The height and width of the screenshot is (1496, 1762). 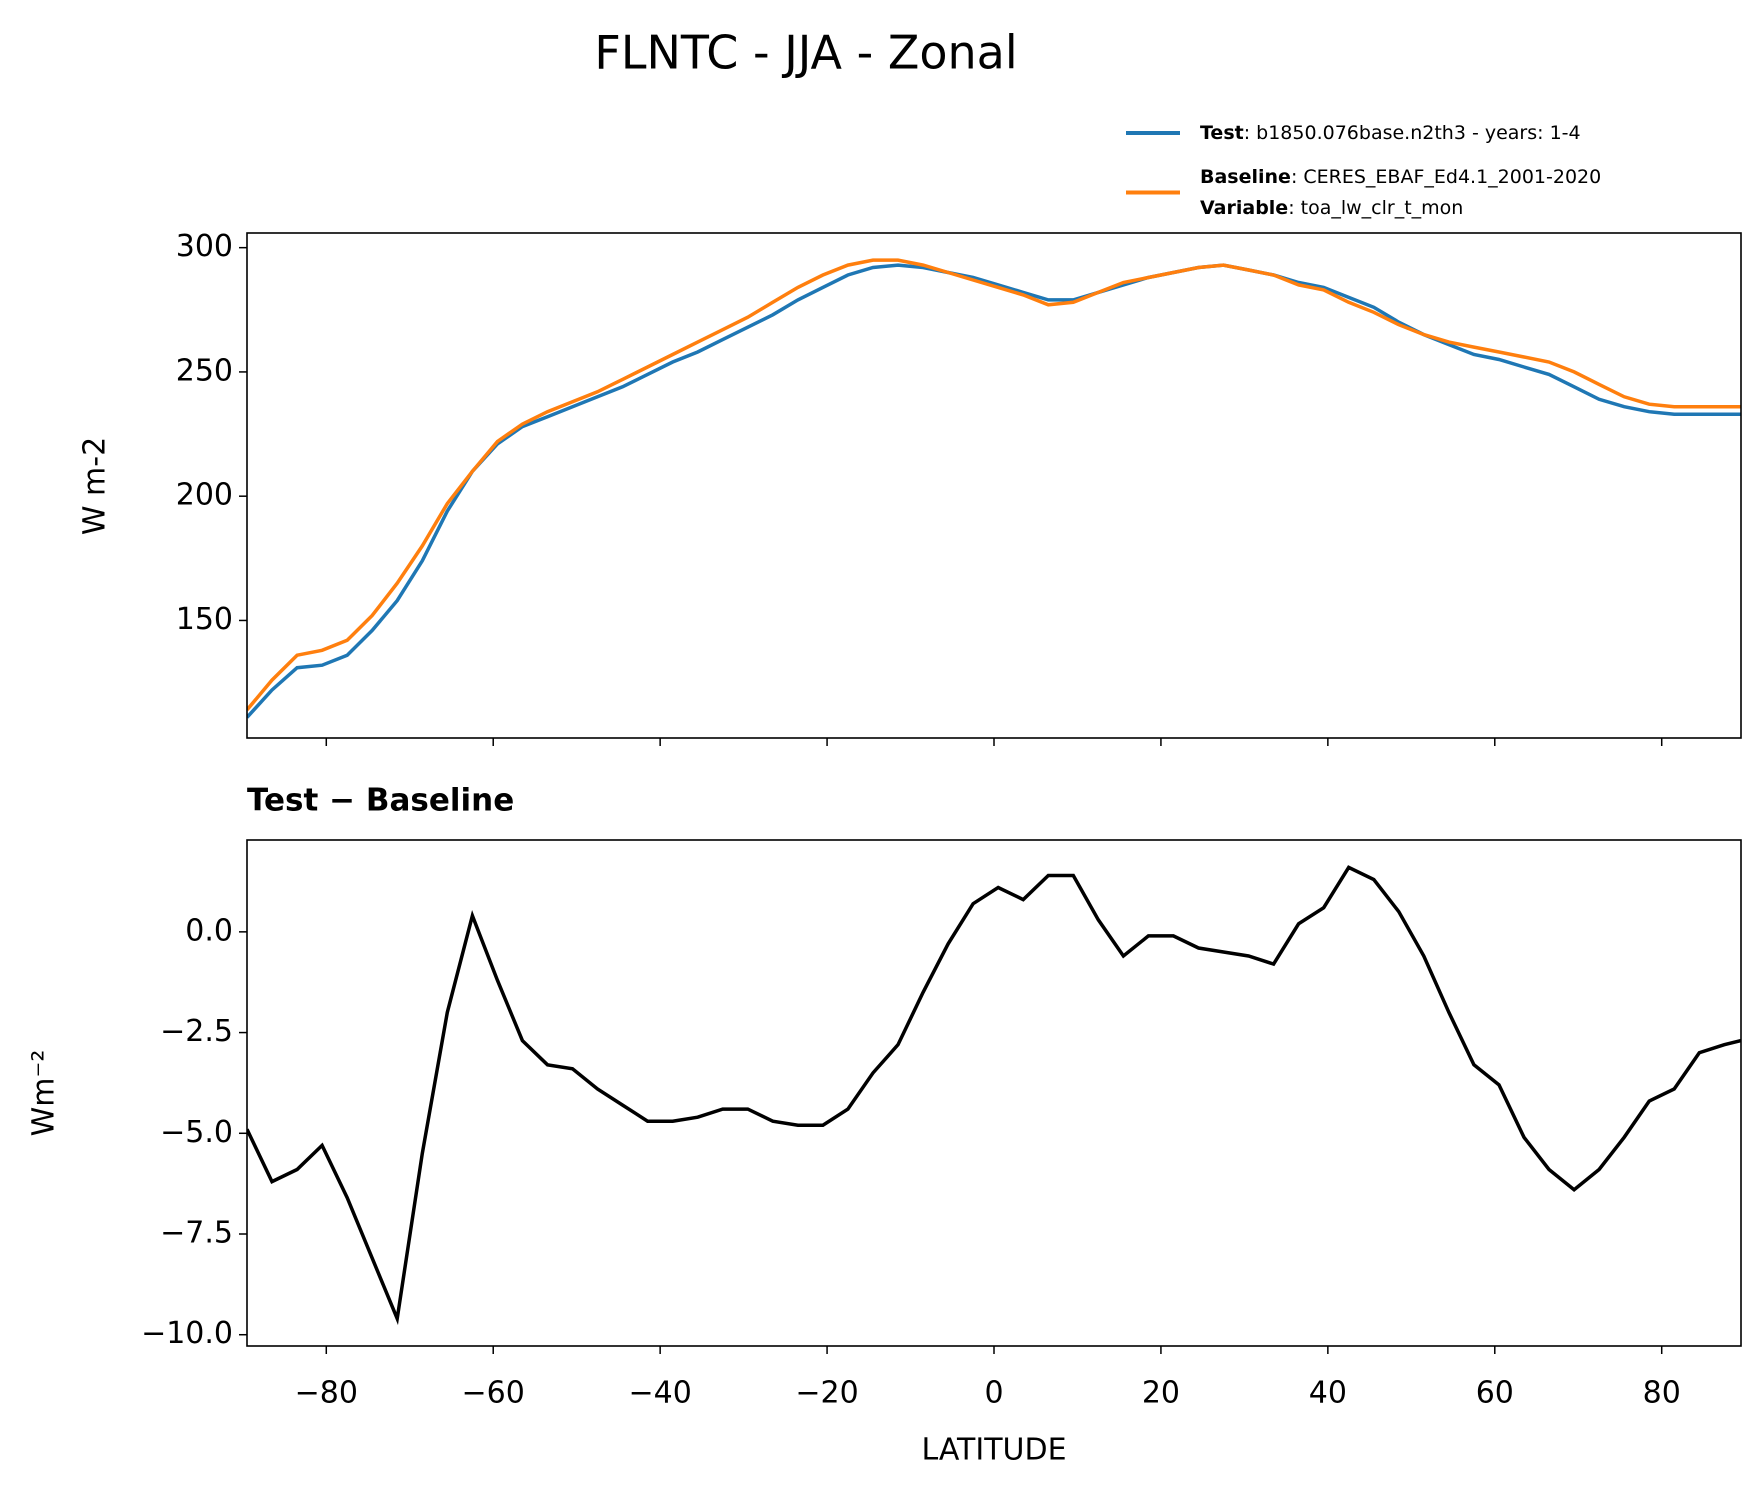 I want to click on y-axis-label: W m-2, so click(x=95, y=486).